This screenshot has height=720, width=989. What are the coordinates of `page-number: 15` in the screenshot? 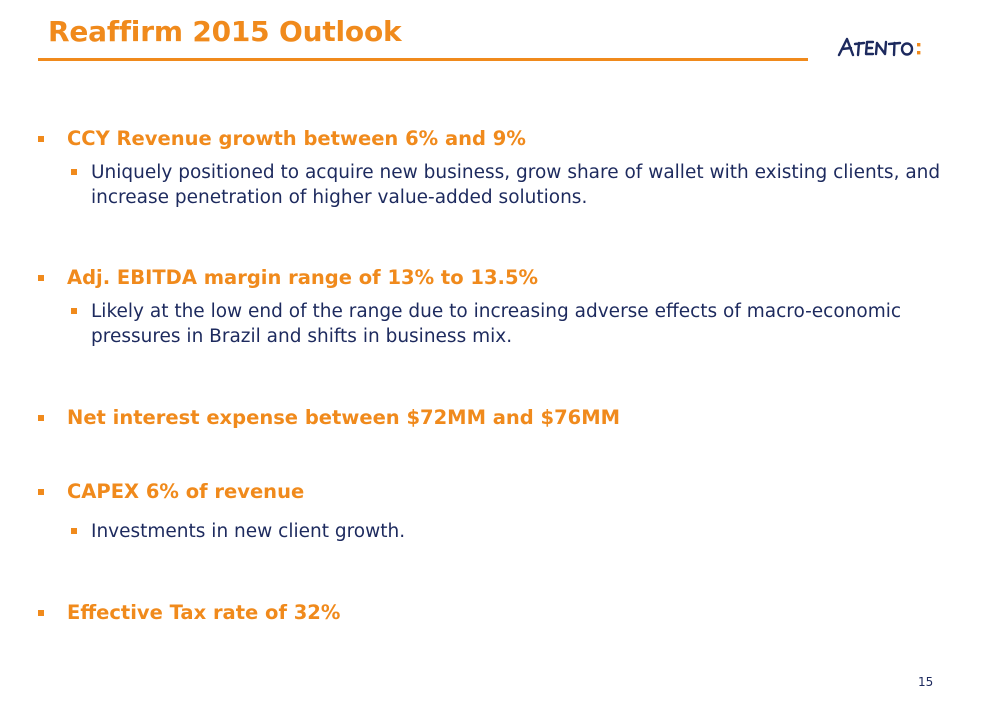 It's located at (926, 682).